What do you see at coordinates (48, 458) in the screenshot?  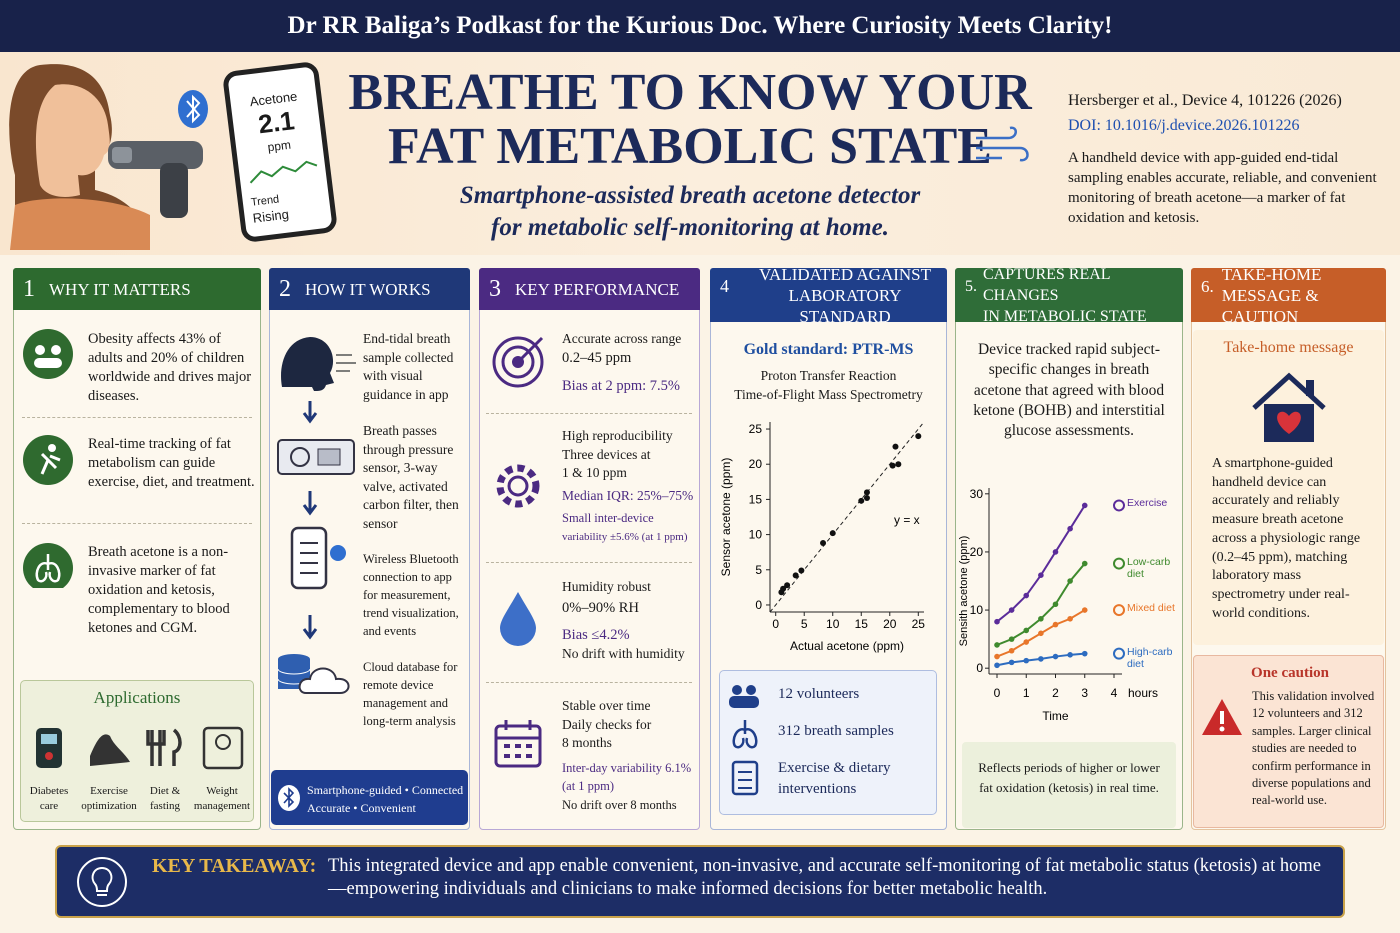 I see `panel-icons` at bounding box center [48, 458].